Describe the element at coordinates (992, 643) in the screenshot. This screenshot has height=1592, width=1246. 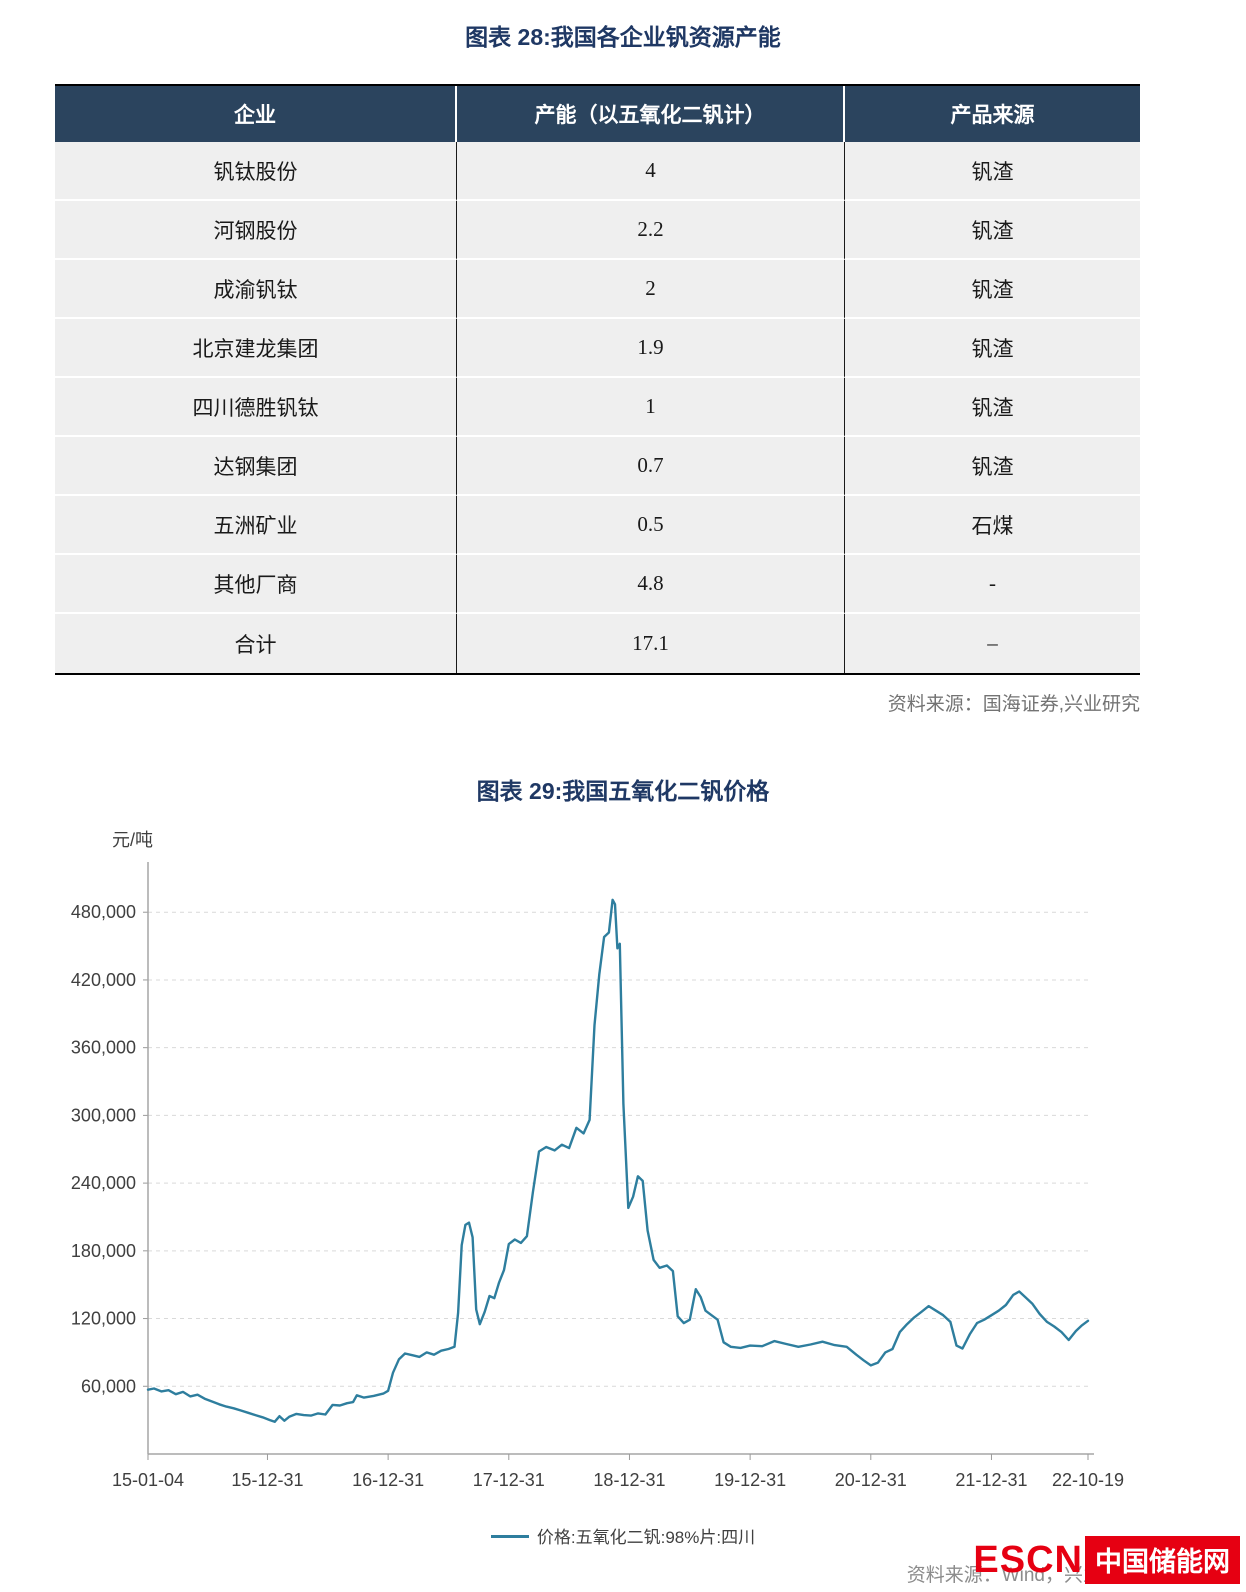
I see `table-cell: –` at that location.